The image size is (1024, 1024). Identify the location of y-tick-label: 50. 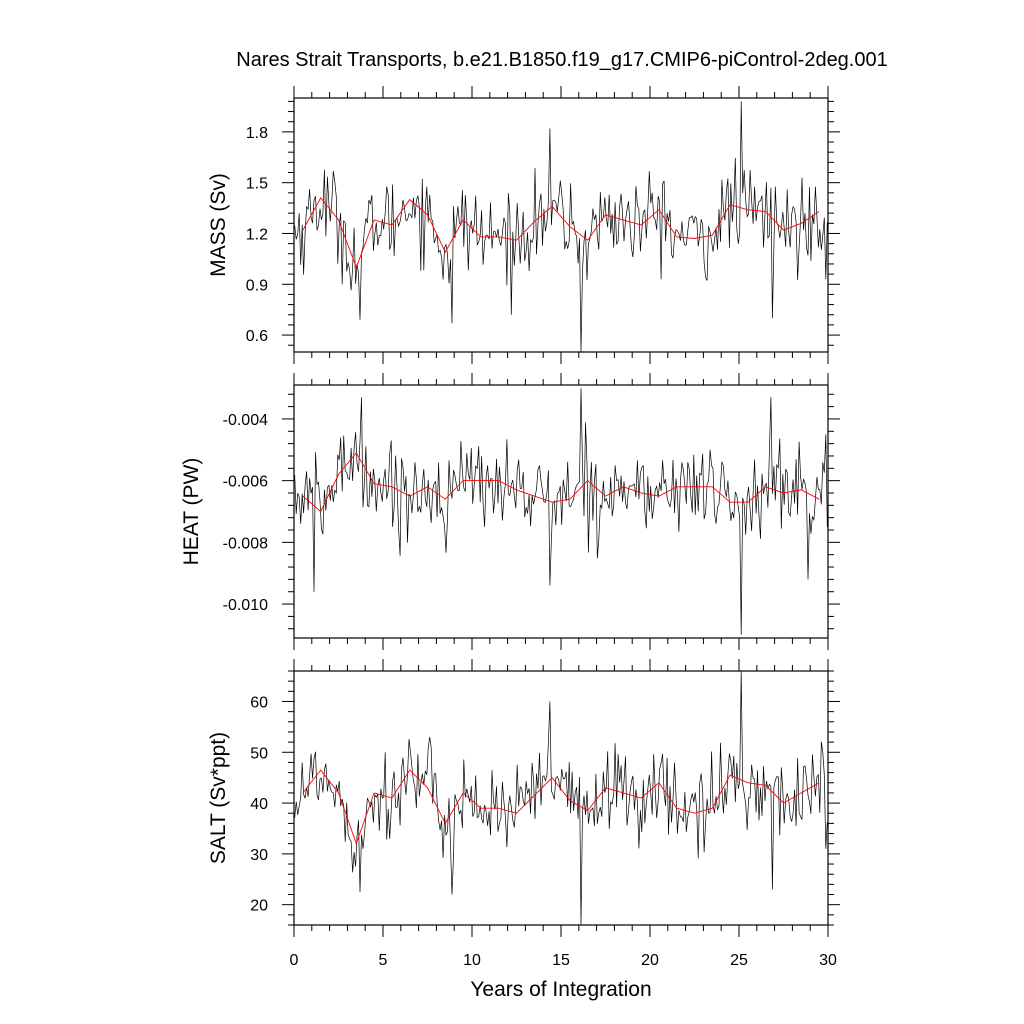
(259, 753).